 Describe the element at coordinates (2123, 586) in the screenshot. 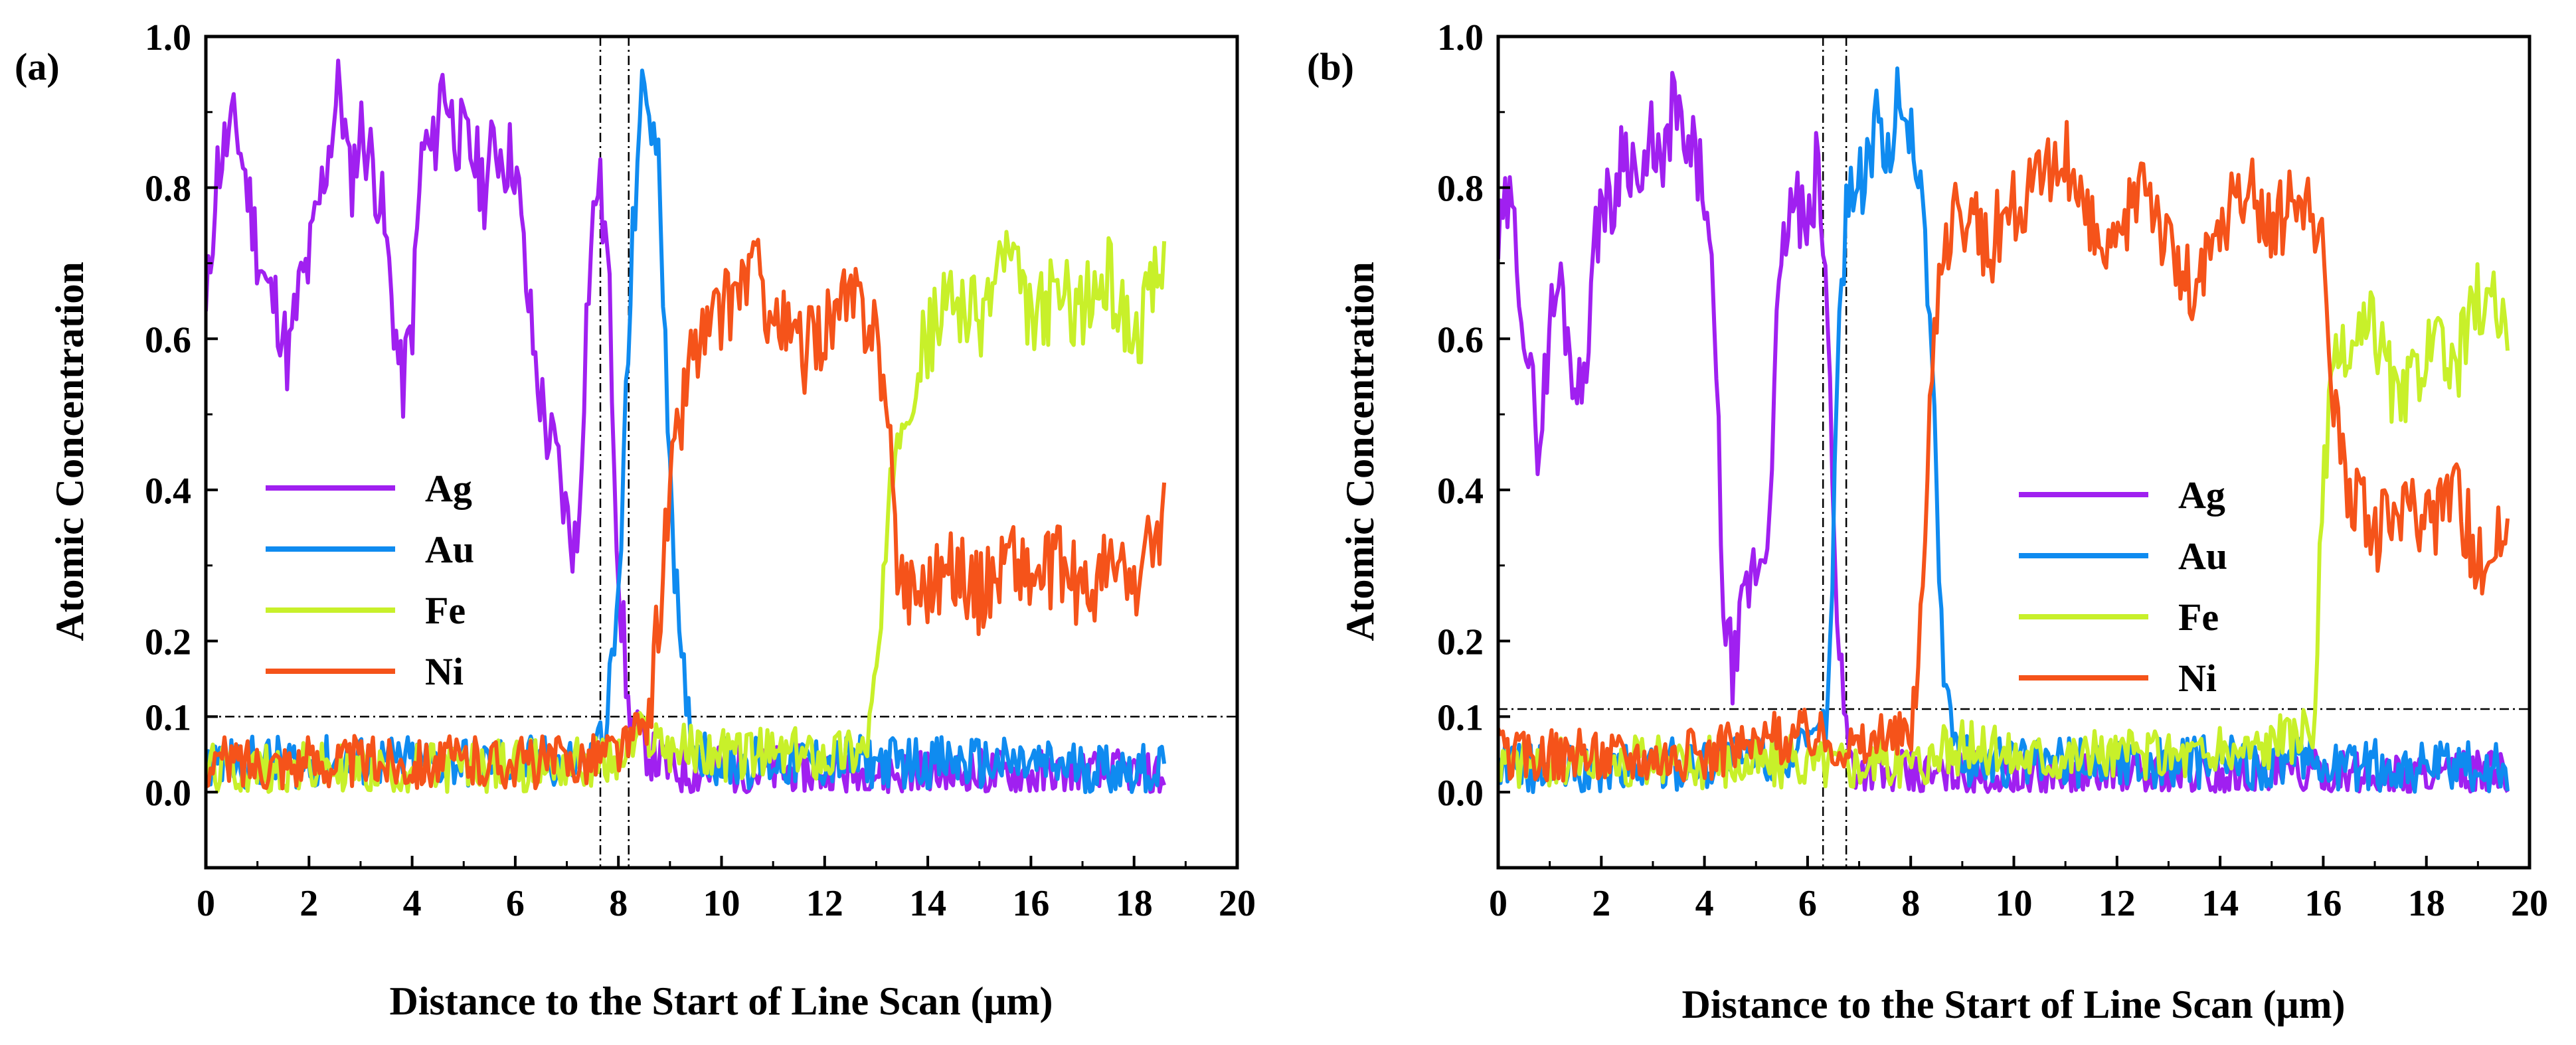

I see `legend-b: Ag Au Fe Ni` at that location.